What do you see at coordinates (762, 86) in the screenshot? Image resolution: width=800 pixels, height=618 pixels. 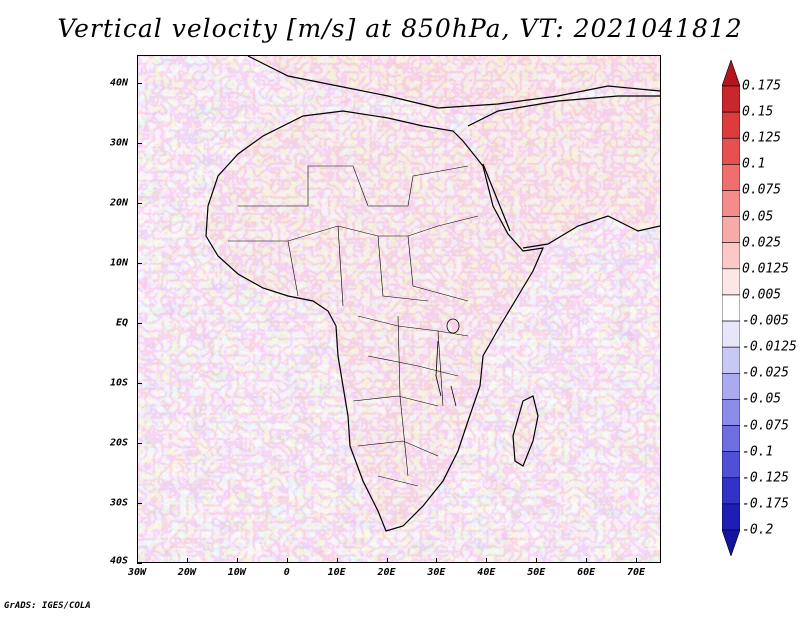 I see `colorbar-label: 0.175` at bounding box center [762, 86].